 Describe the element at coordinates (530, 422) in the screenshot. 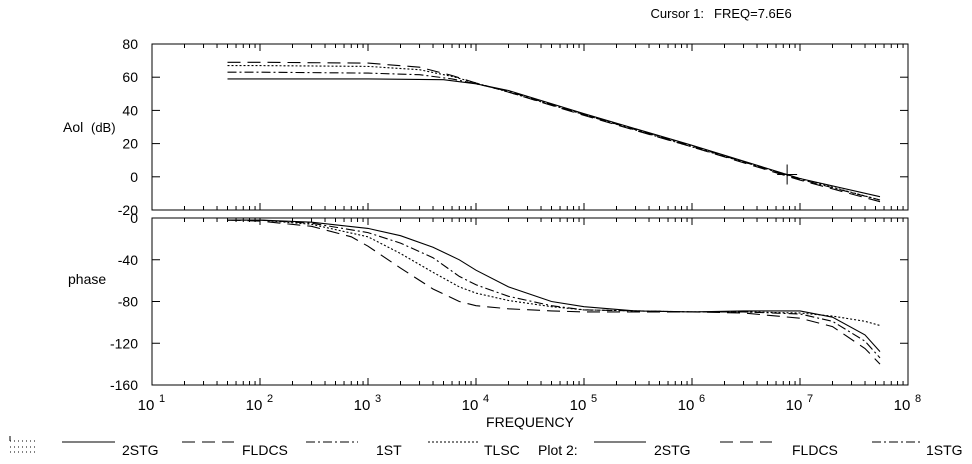

I see `x-axis-label: FREQUENCY` at that location.